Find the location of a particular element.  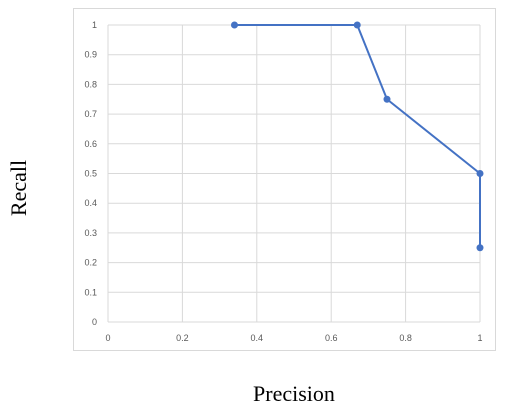

y-tick-label: 0.6 is located at coordinates (90, 144).